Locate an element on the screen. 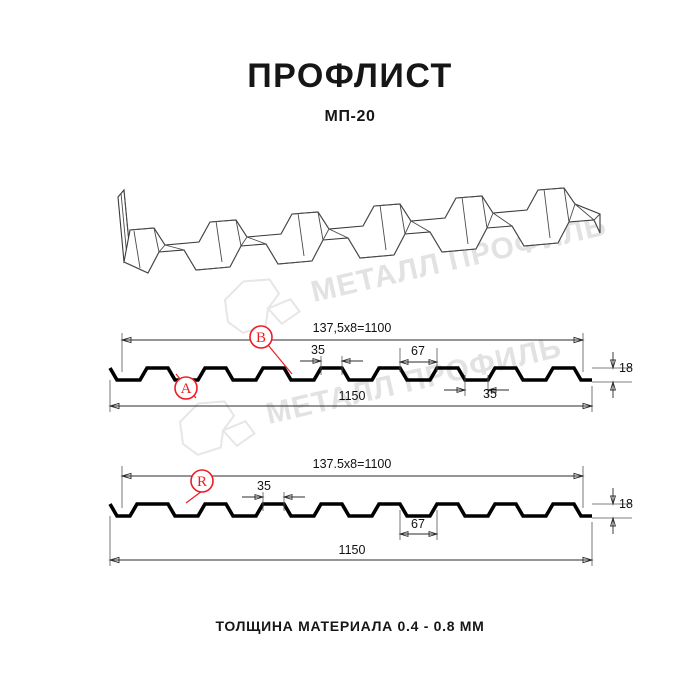 The width and height of the screenshot is (700, 700). material-thickness-note: ТОЛЩИНА МАТЕРИАЛА 0.4 - 0.8 ММ is located at coordinates (350, 626).